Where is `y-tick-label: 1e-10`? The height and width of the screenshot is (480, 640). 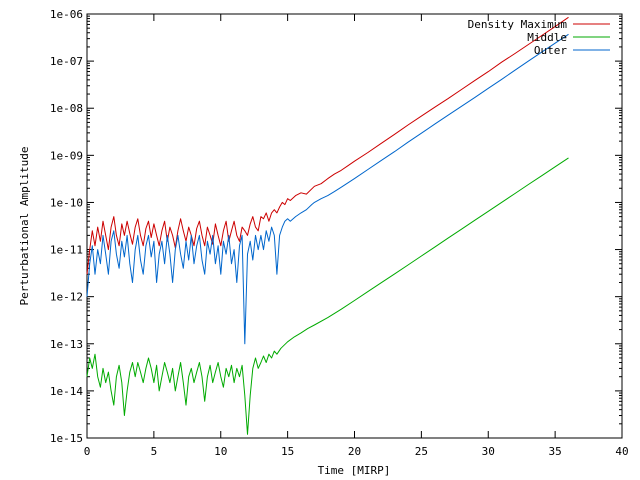
y-tick-label: 1e-10 is located at coordinates (66, 202).